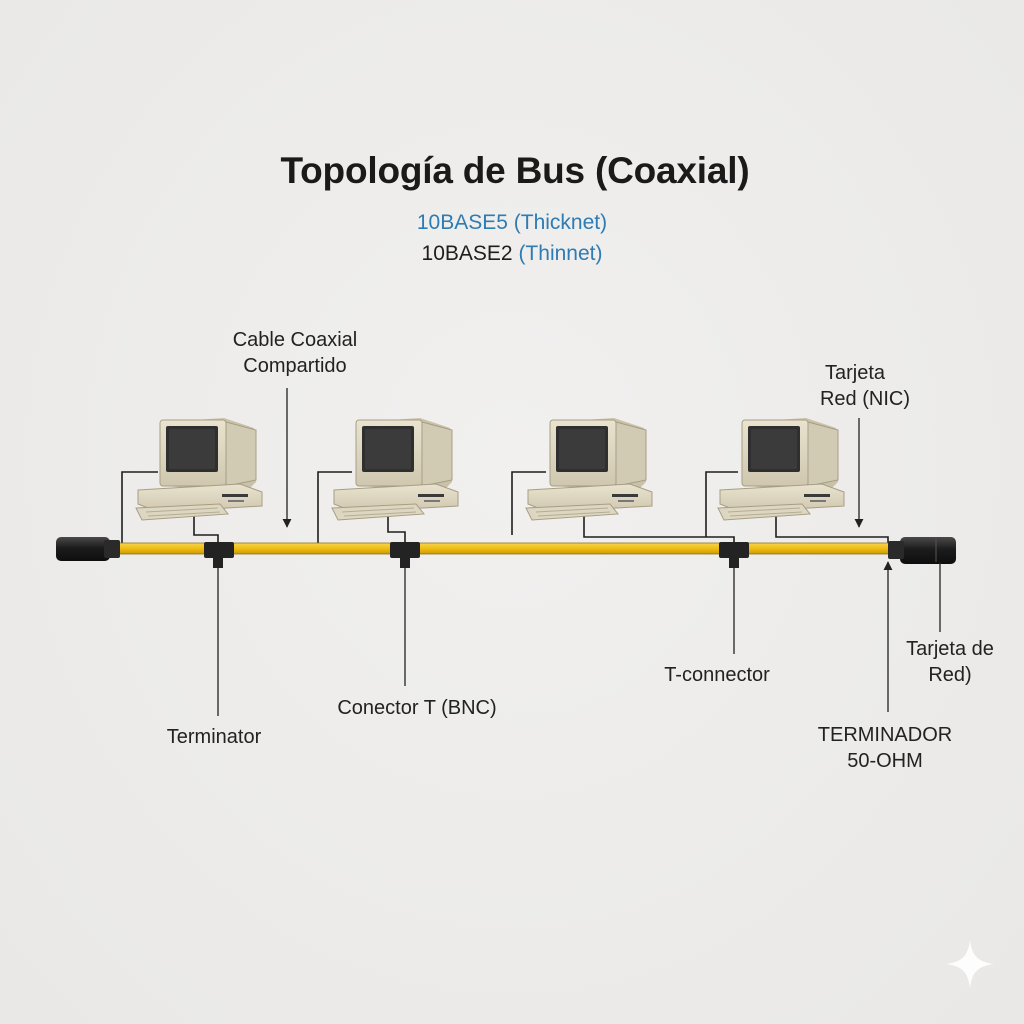 Image resolution: width=1024 pixels, height=1024 pixels. Describe the element at coordinates (950, 662) in the screenshot. I see `label-tarjeta-de-red: Tarjeta de Red)` at that location.